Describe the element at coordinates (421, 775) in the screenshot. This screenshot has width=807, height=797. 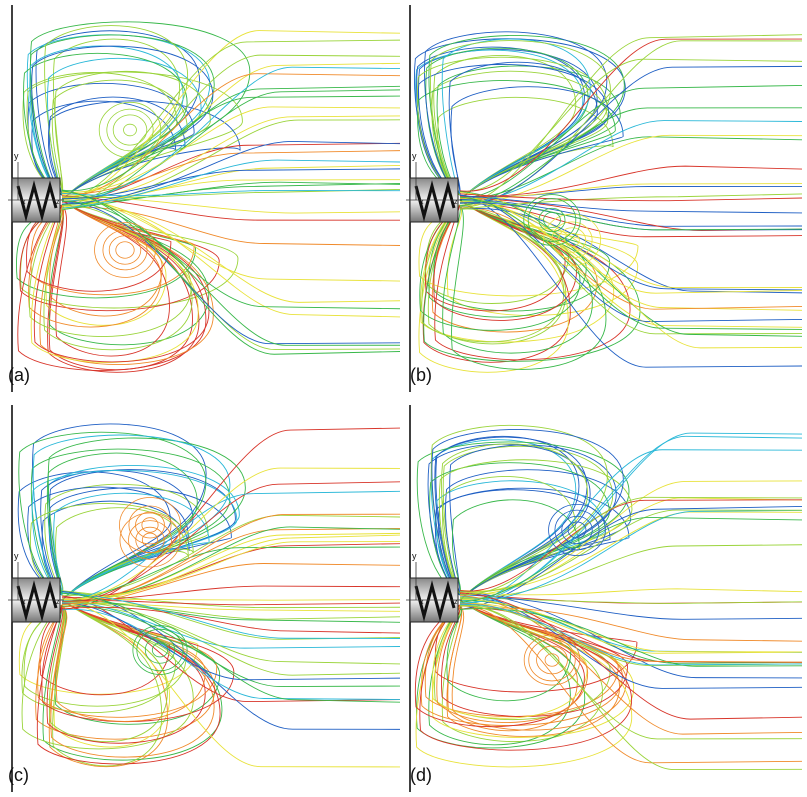
I see `panel-label: (d)` at that location.